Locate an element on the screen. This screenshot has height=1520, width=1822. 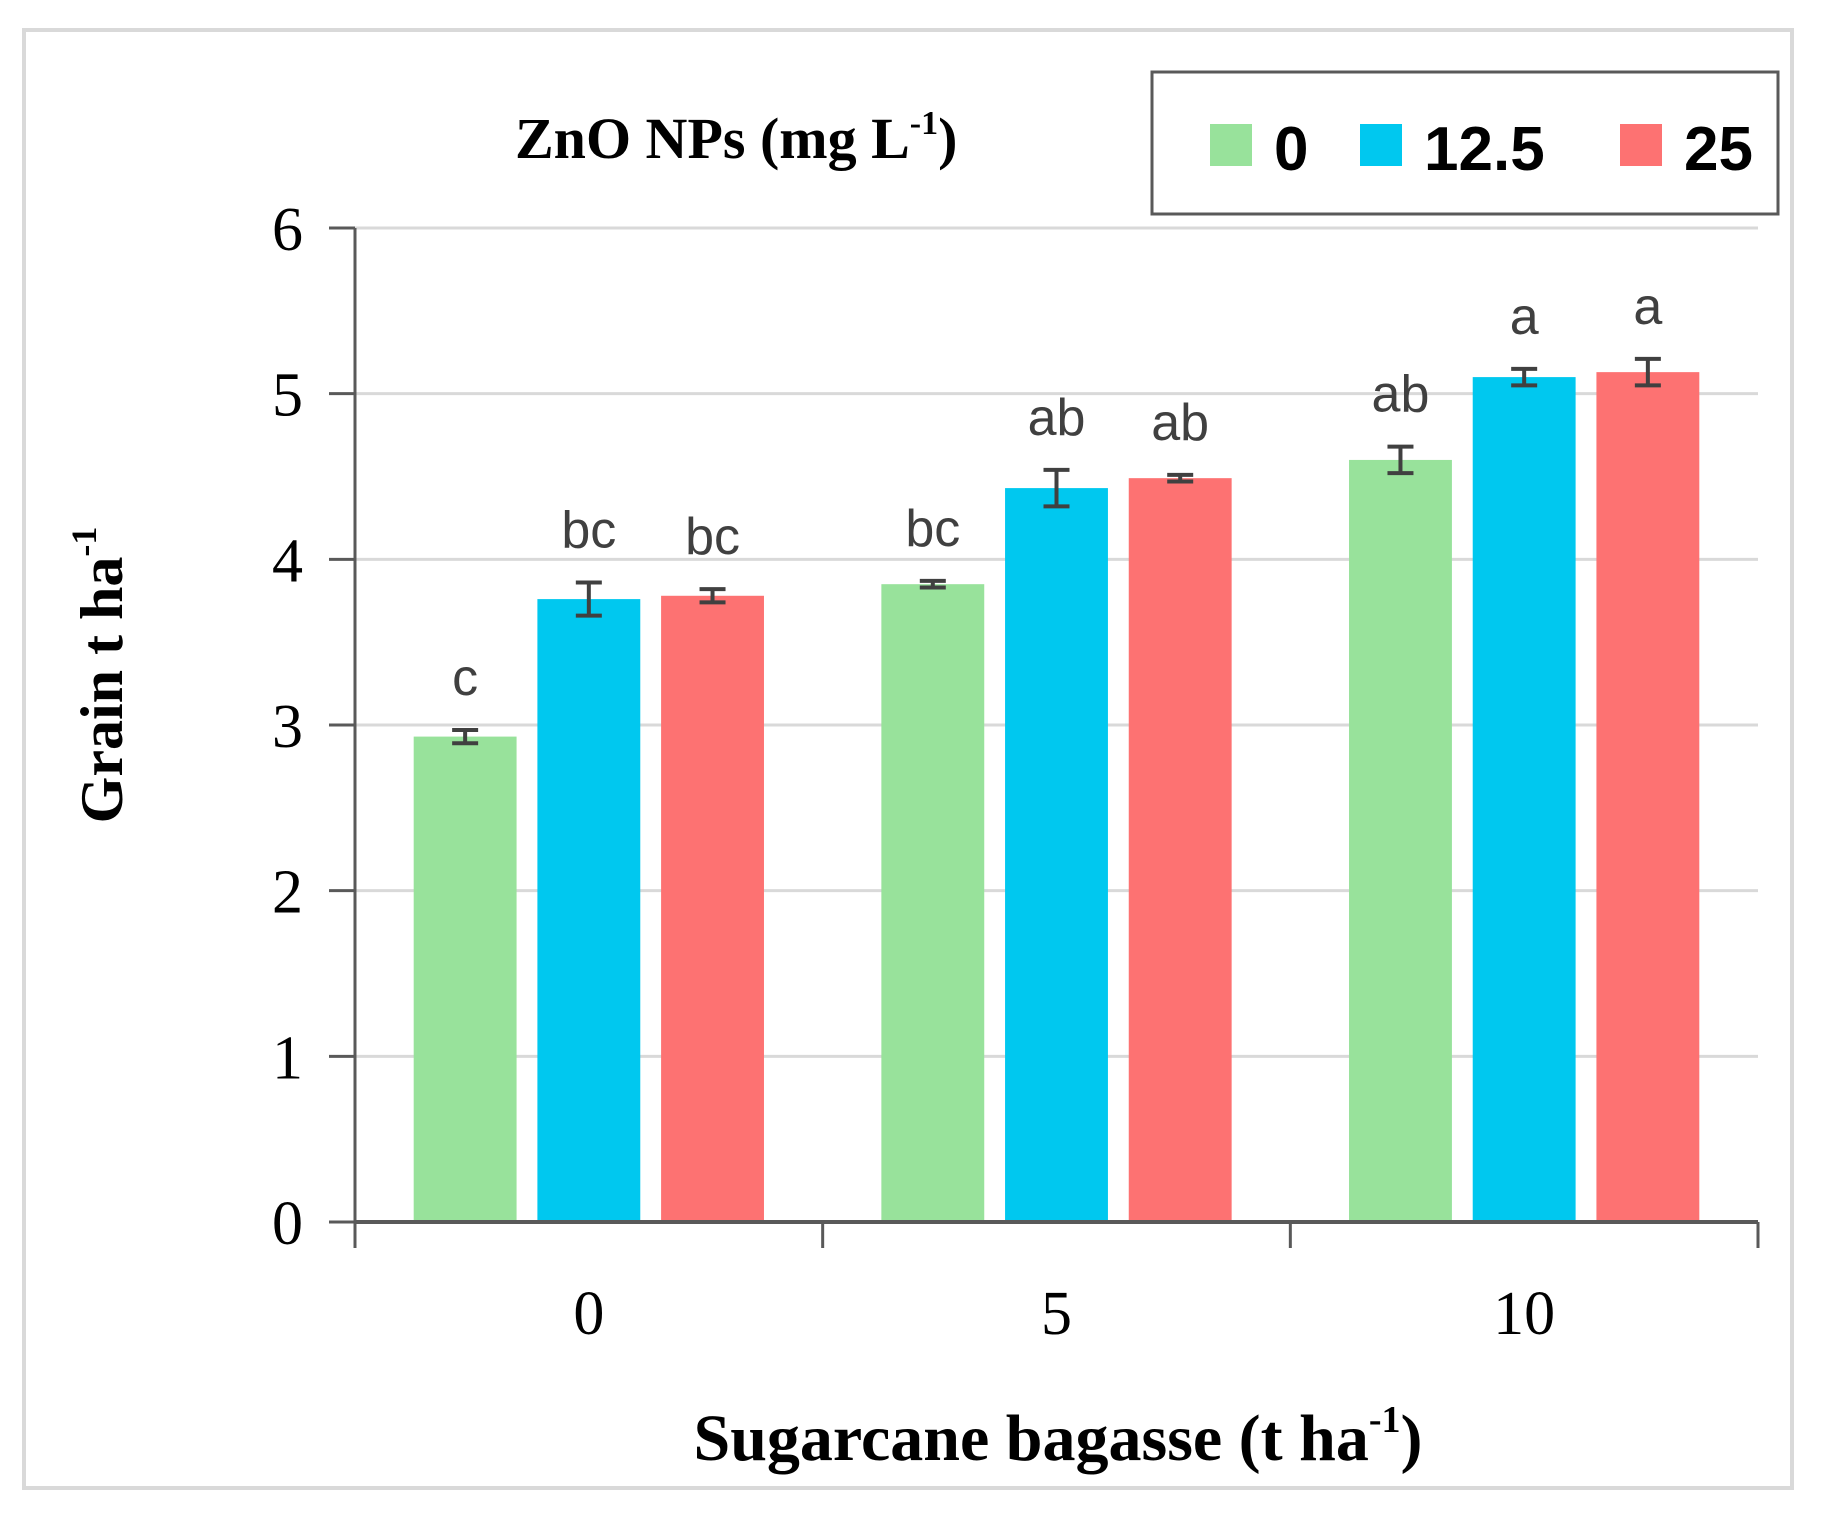
y-tick-label: 5 is located at coordinates (287, 396).